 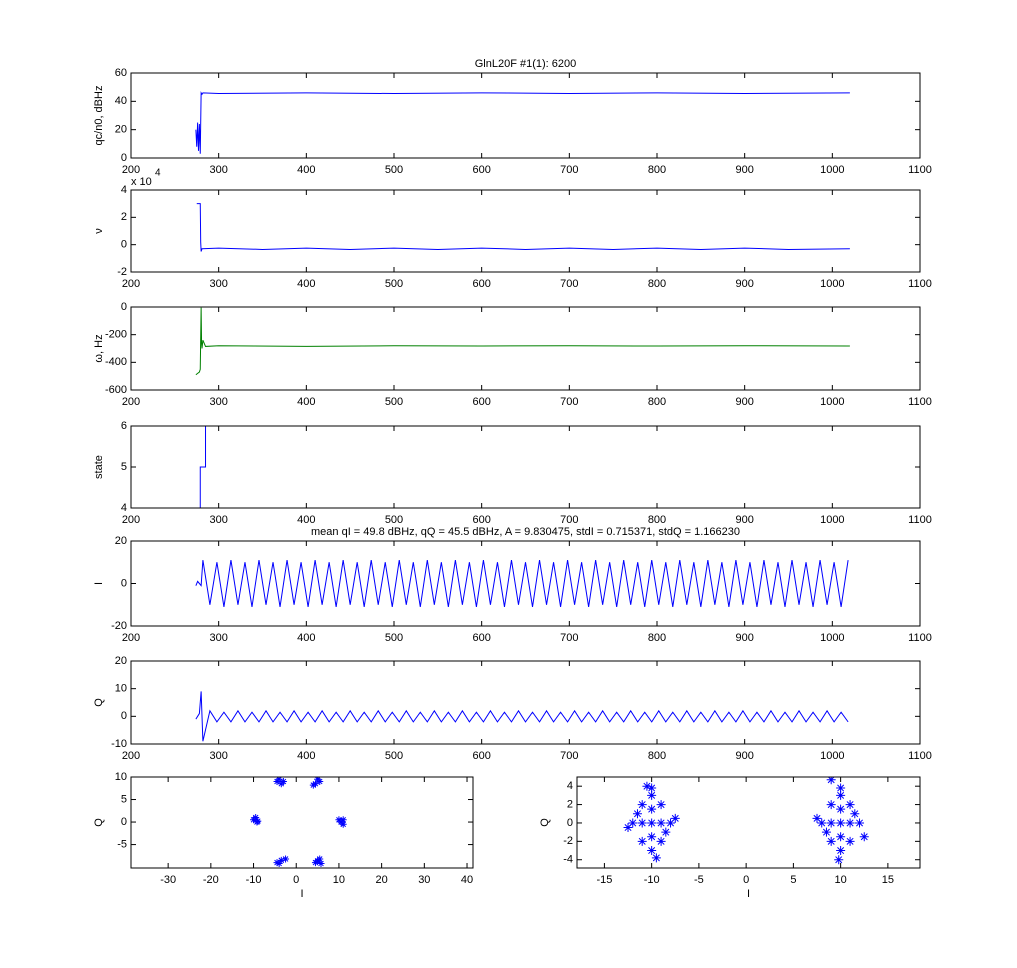 What do you see at coordinates (122, 844) in the screenshot?
I see `y-tick-label: -5` at bounding box center [122, 844].